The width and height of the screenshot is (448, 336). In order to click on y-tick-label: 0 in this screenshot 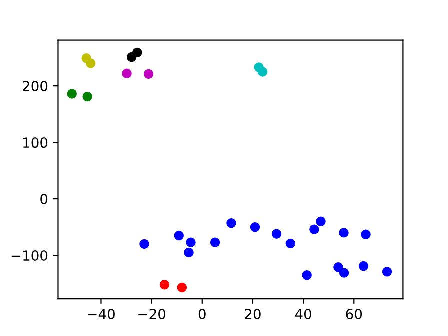, I will do `click(44, 199)`.